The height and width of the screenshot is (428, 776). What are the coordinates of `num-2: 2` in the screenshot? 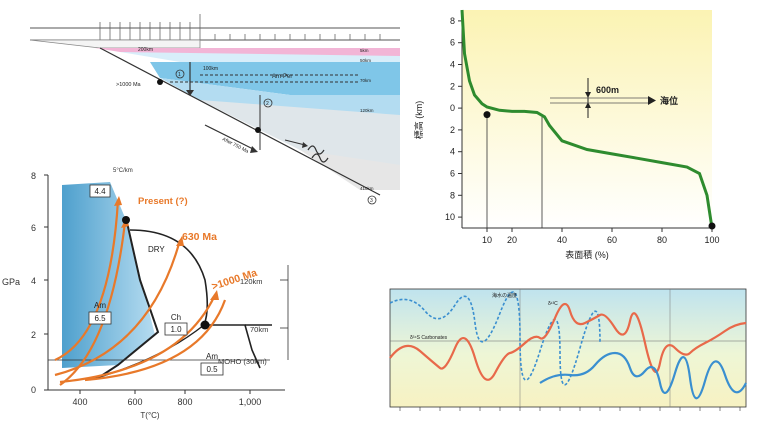 It's located at (267, 104).